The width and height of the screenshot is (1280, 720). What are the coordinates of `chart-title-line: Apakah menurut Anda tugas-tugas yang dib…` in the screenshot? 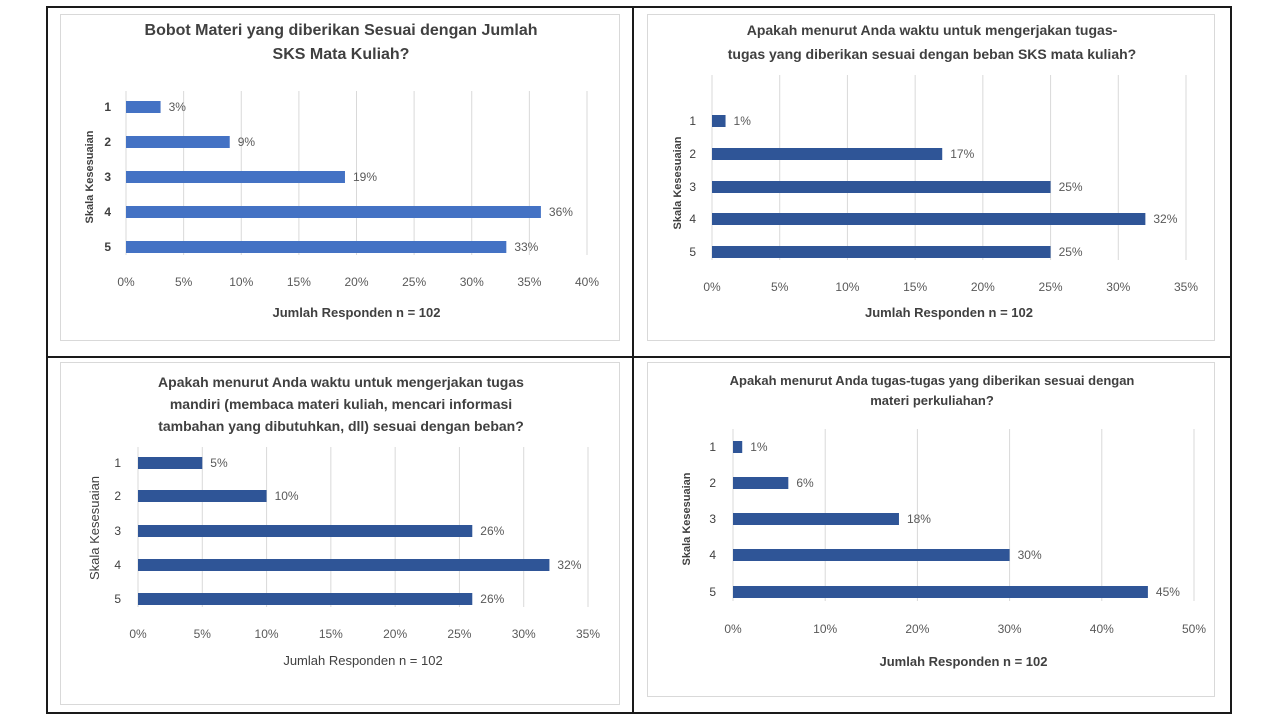 It's located at (932, 380).